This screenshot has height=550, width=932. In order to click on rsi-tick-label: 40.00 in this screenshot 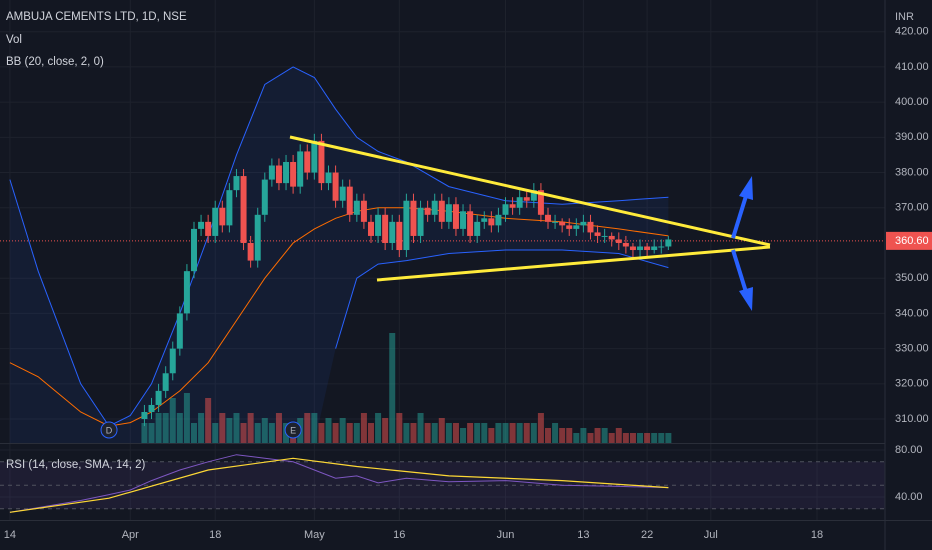, I will do `click(909, 497)`.